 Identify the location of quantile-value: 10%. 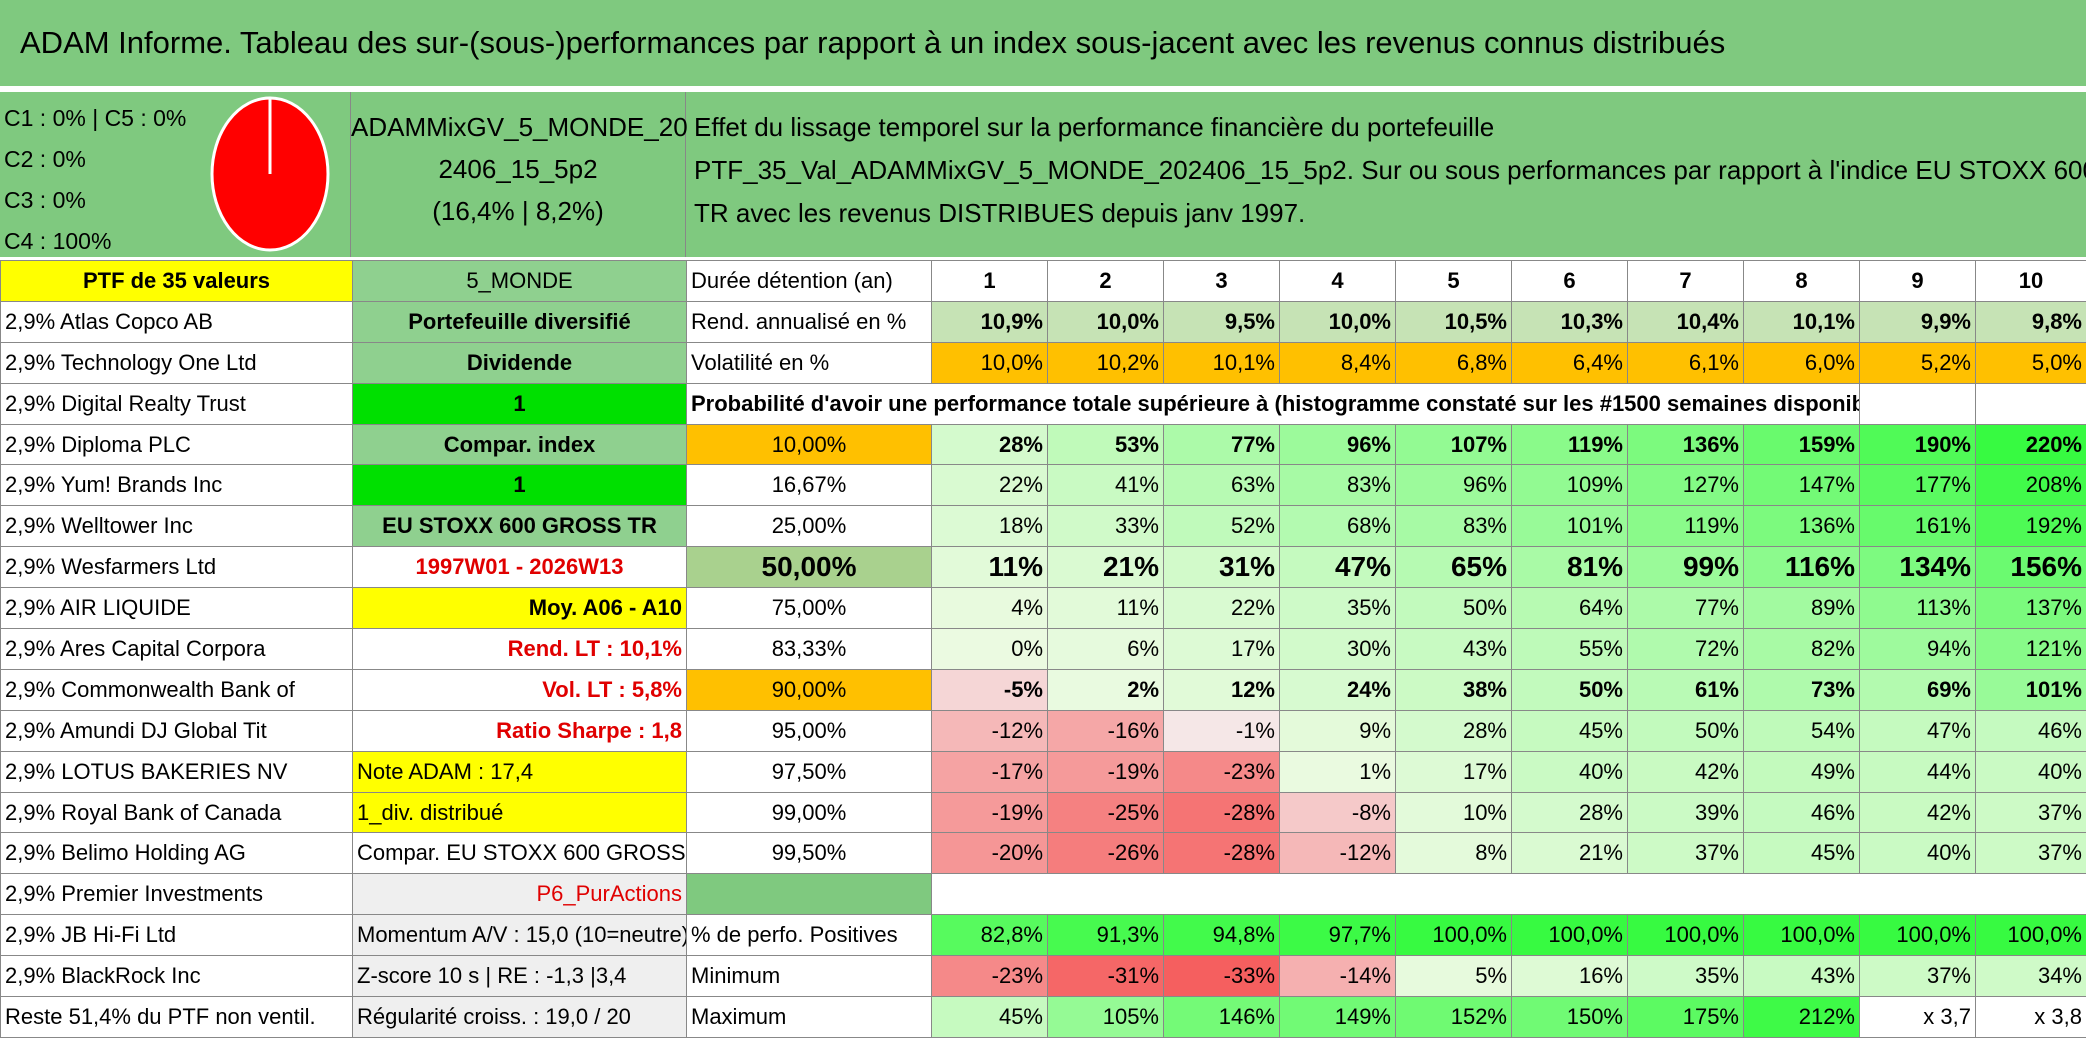
(1453, 812).